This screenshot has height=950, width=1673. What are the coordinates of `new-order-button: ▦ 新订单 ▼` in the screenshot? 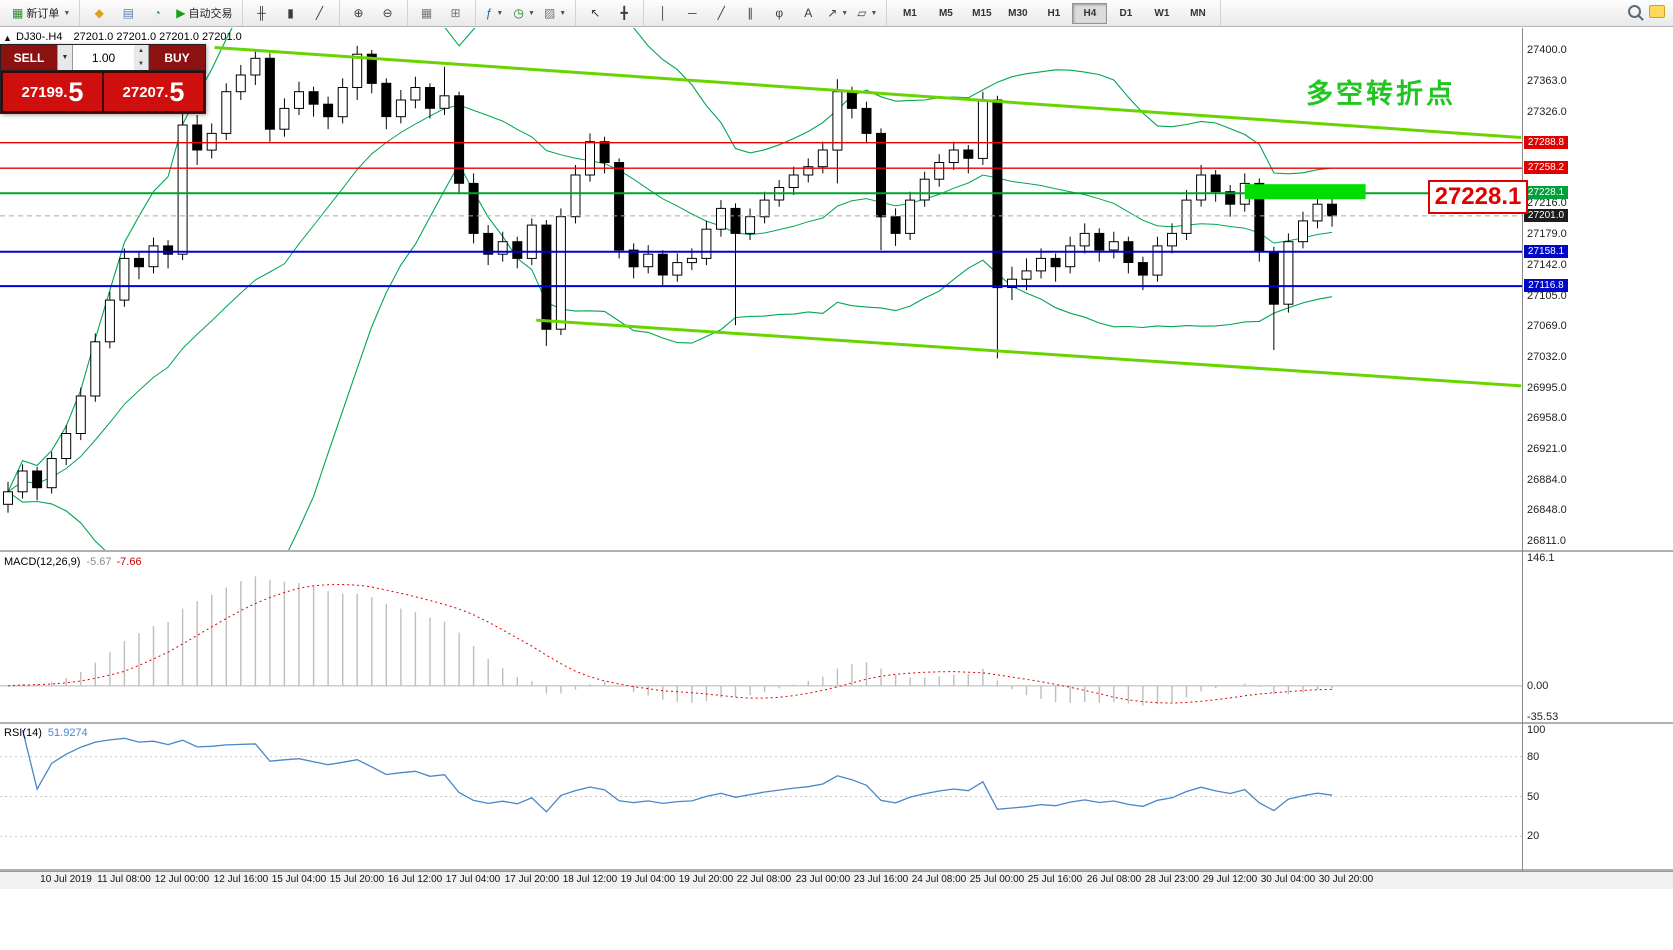 It's located at (41, 13).